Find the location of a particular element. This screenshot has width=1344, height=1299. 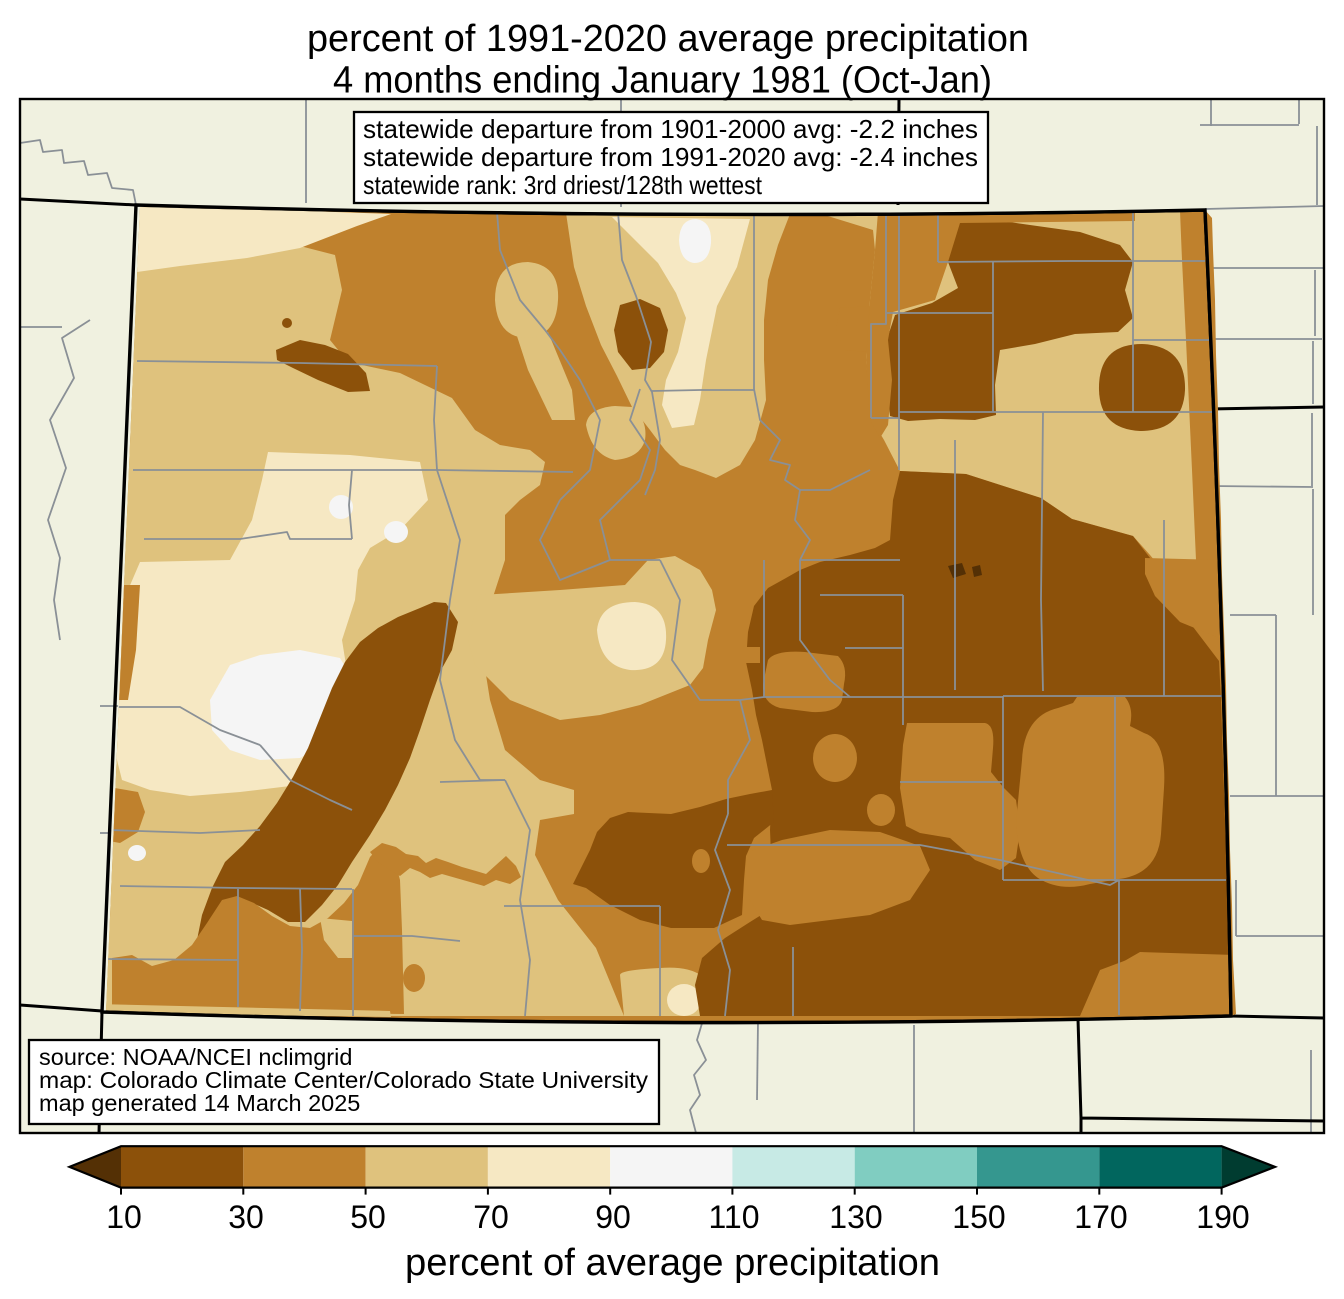

svg-text: 170 is located at coordinates (1100, 1217).